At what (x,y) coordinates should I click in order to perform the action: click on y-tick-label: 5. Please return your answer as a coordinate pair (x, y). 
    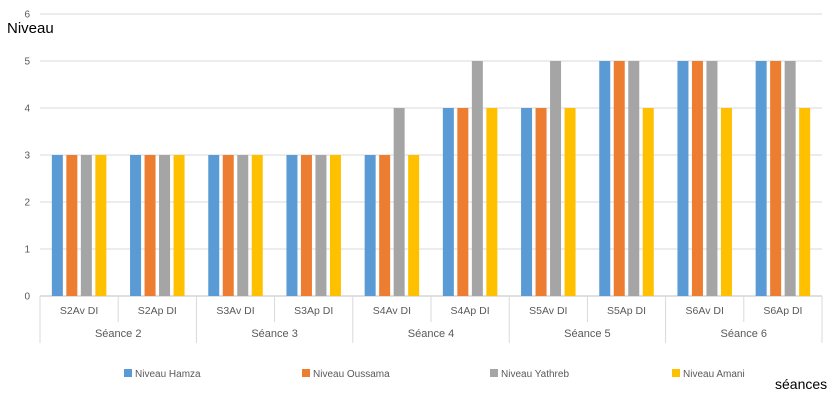
    Looking at the image, I should click on (27, 62).